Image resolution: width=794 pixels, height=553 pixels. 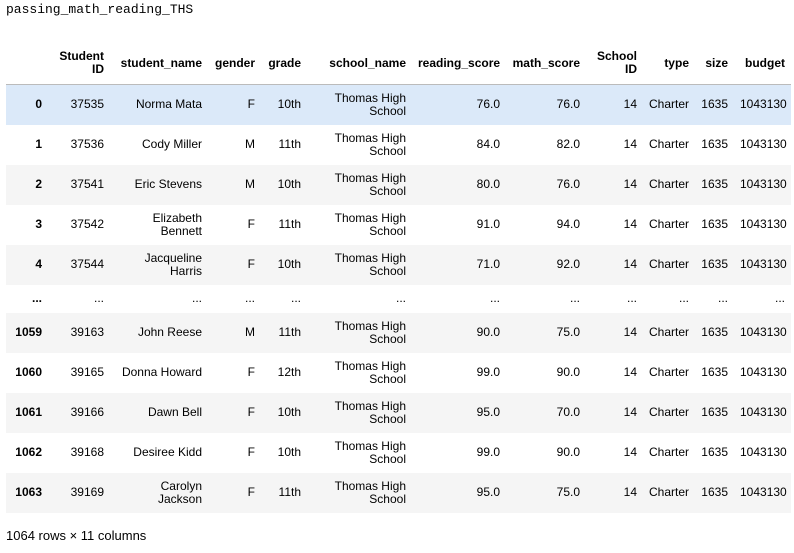 I want to click on column-header: type, so click(x=669, y=63).